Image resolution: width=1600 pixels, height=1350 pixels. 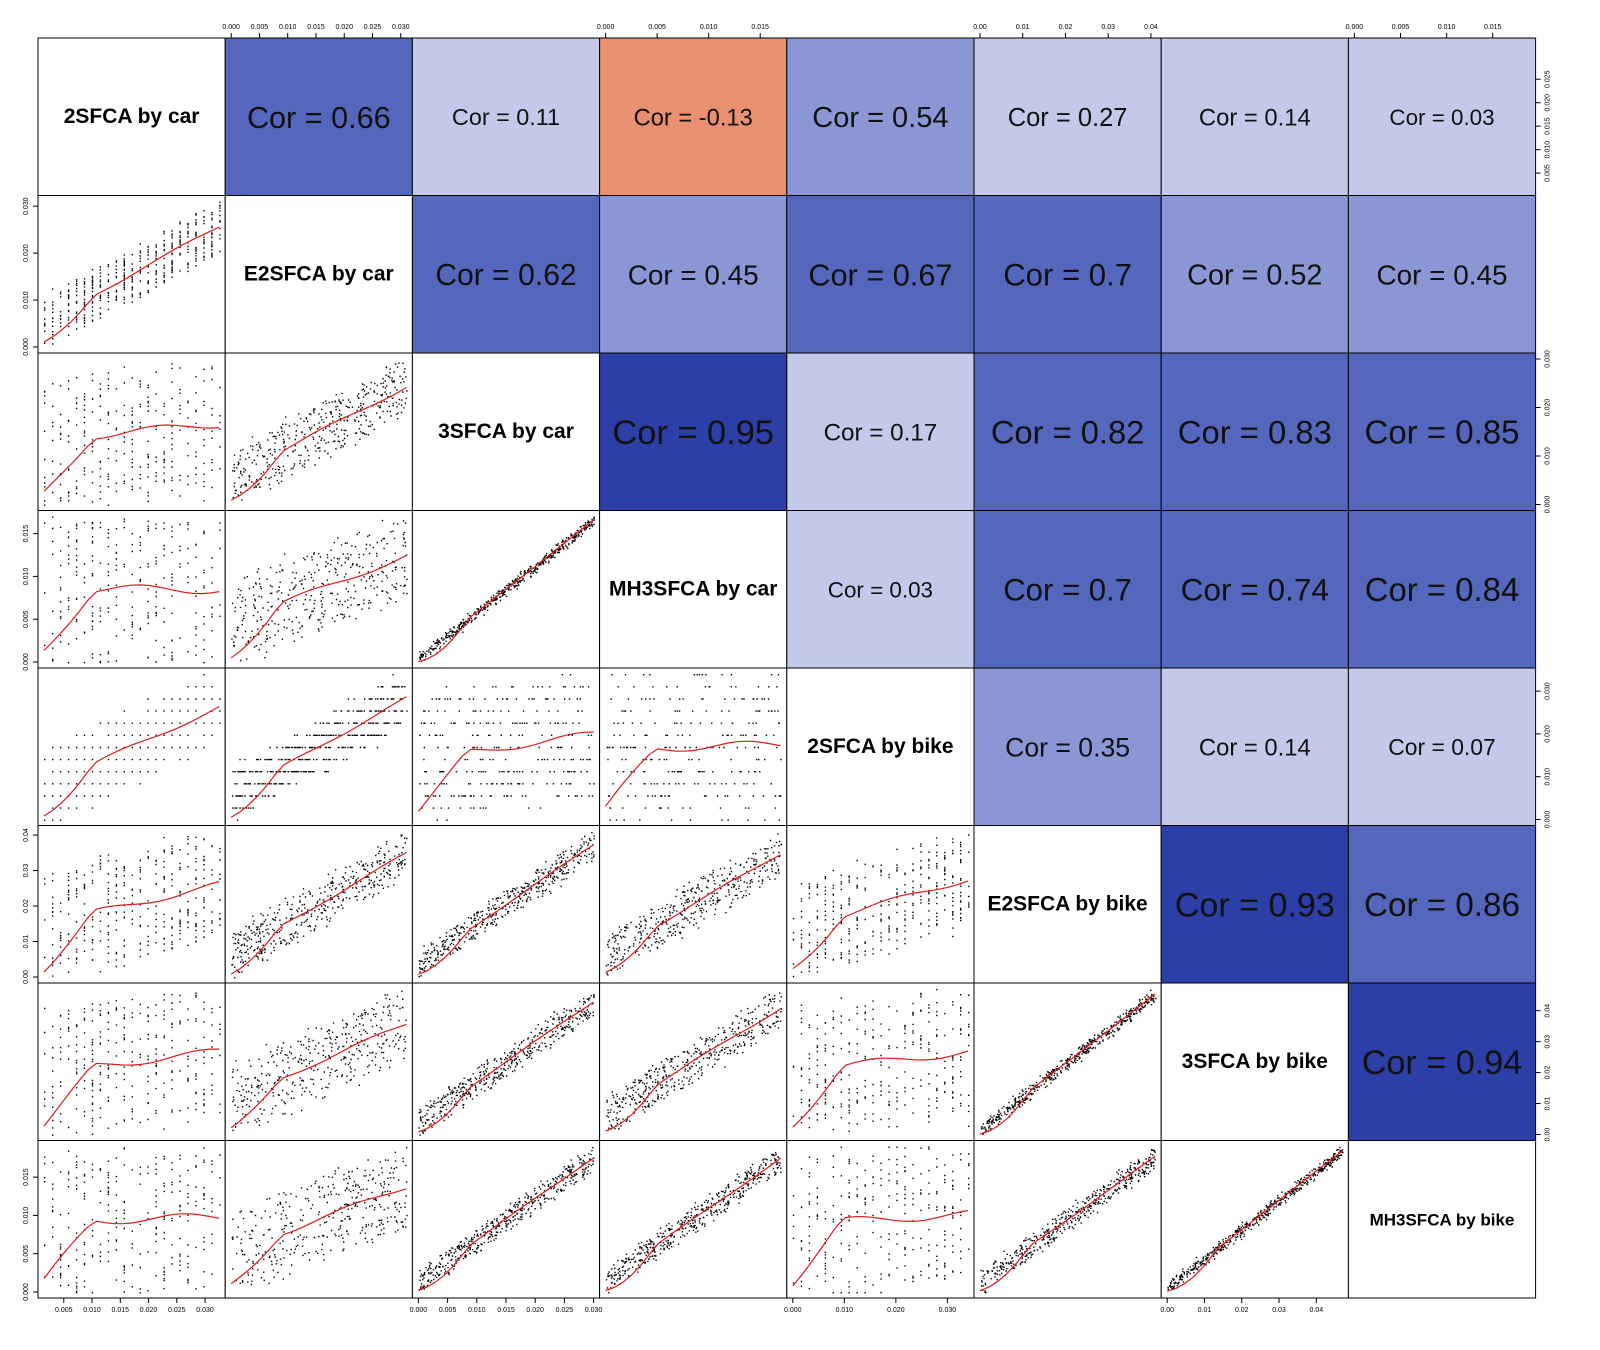 I want to click on matrix-cell: Cor = 0.93, so click(x=1254, y=904).